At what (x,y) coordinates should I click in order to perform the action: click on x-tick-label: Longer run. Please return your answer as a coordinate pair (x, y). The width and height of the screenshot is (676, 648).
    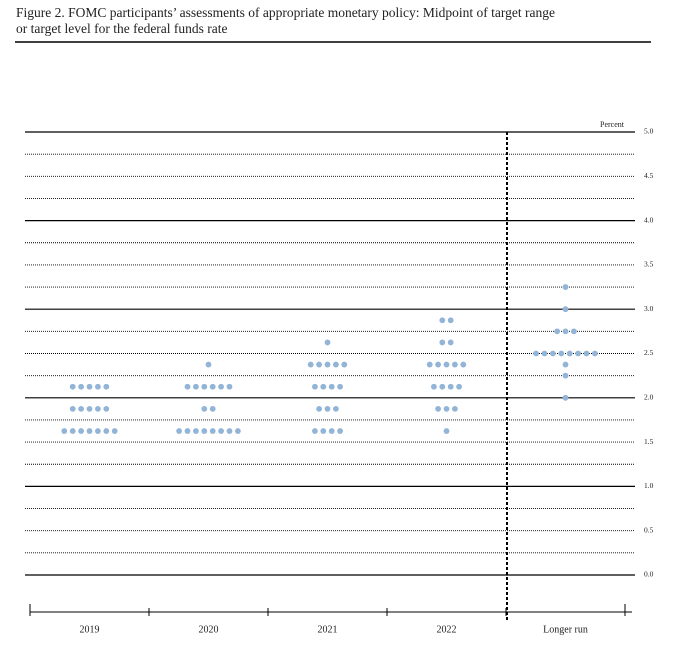
    Looking at the image, I should click on (565, 629).